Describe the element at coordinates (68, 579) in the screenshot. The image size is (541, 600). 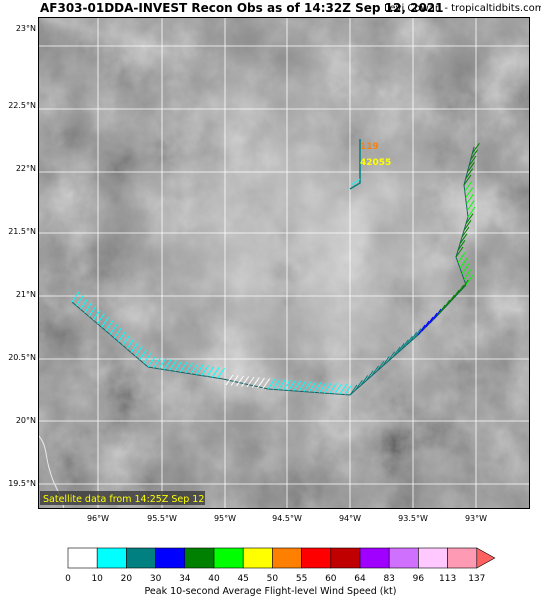
I see `colorbar-tick-label: 0` at that location.